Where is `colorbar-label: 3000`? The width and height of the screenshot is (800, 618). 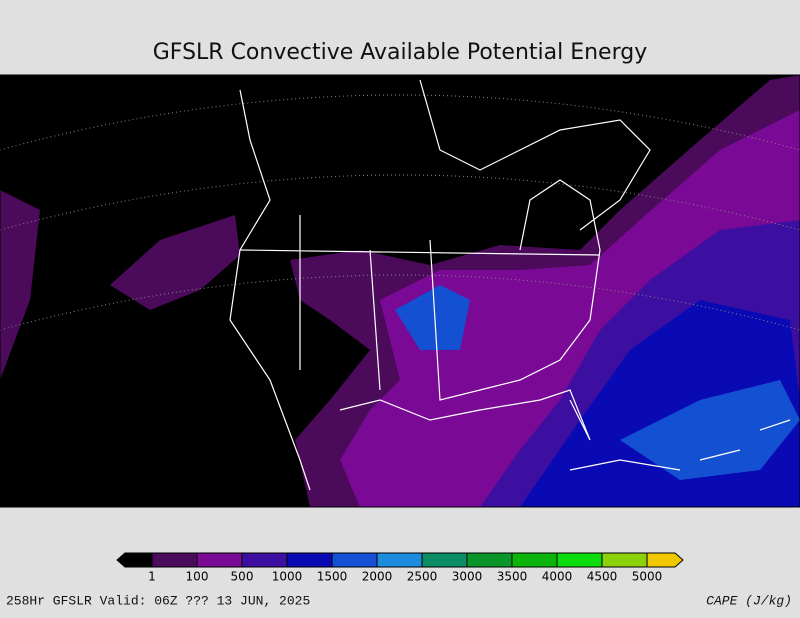
colorbar-label: 3000 is located at coordinates (467, 577).